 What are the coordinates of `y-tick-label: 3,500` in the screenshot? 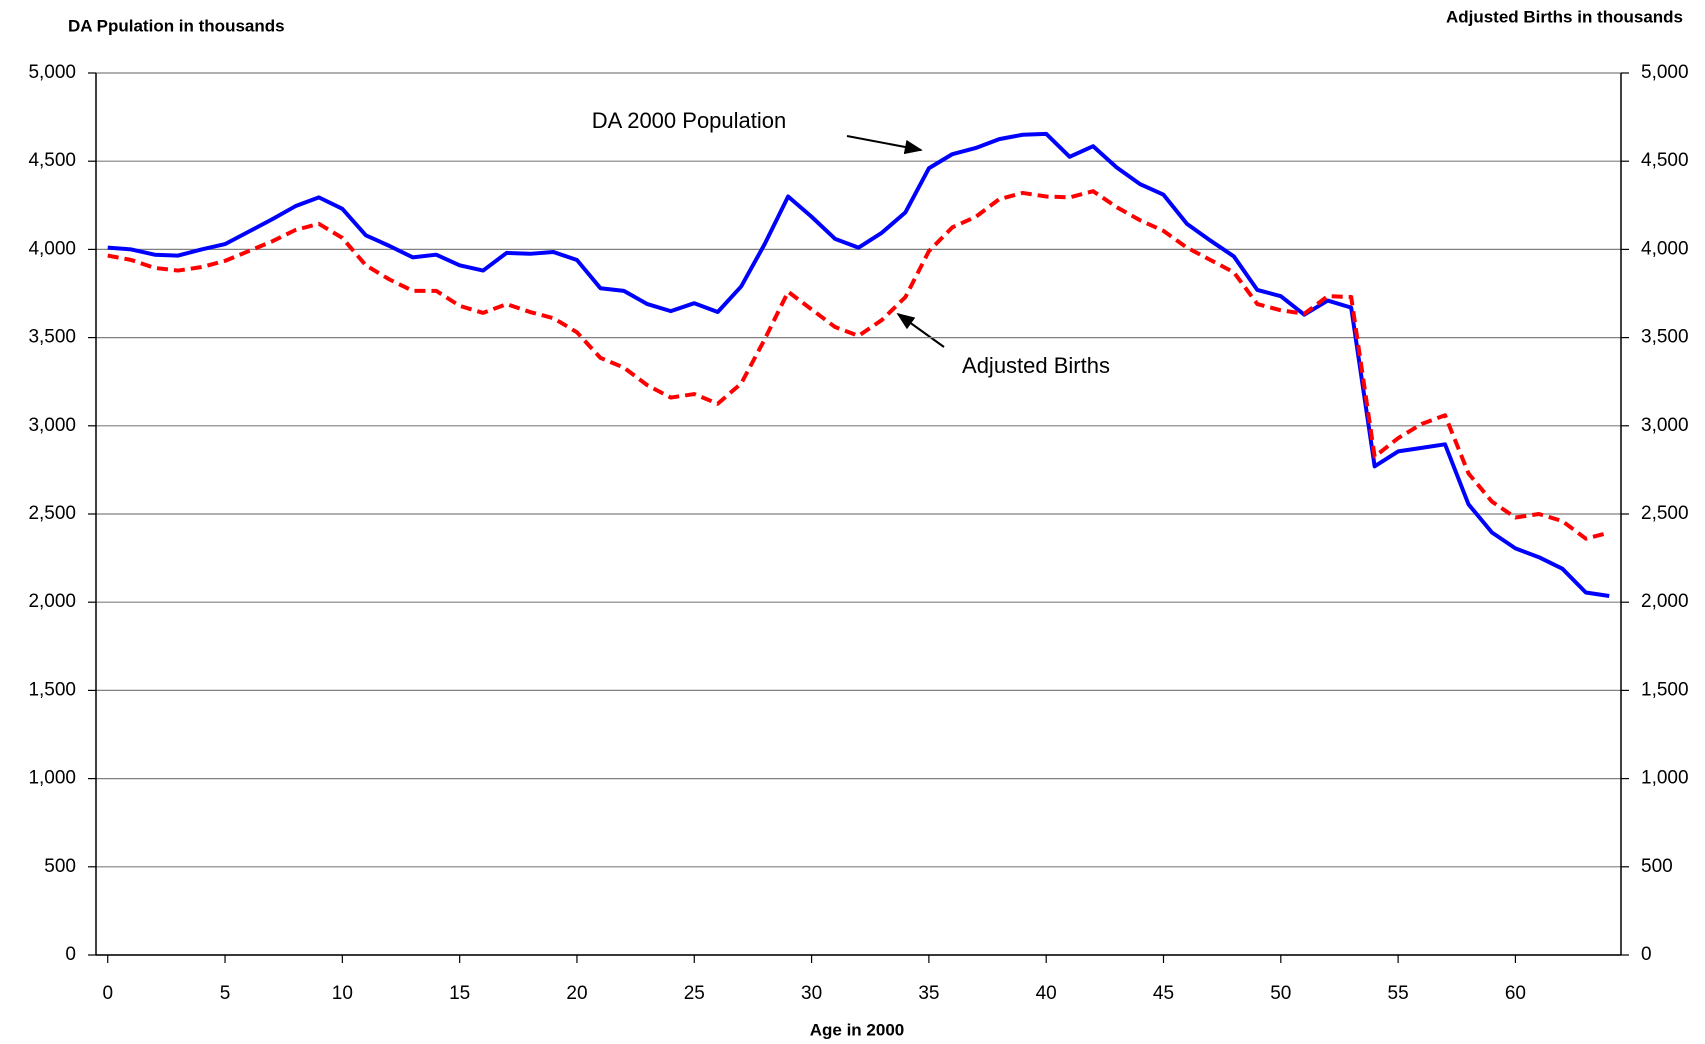 It's located at (52, 337).